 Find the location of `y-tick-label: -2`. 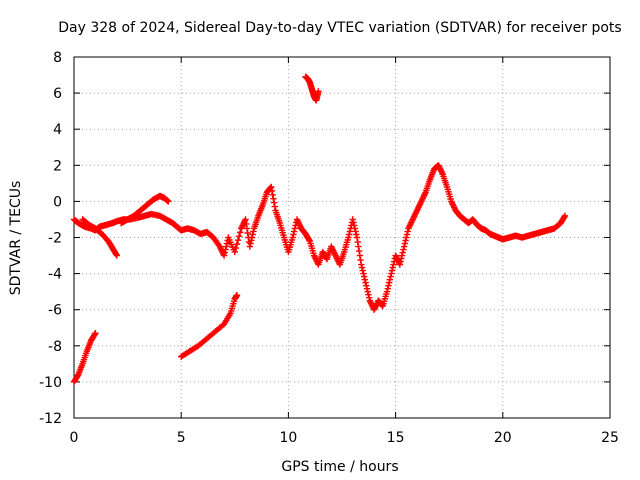

y-tick-label: -2 is located at coordinates (55, 239).